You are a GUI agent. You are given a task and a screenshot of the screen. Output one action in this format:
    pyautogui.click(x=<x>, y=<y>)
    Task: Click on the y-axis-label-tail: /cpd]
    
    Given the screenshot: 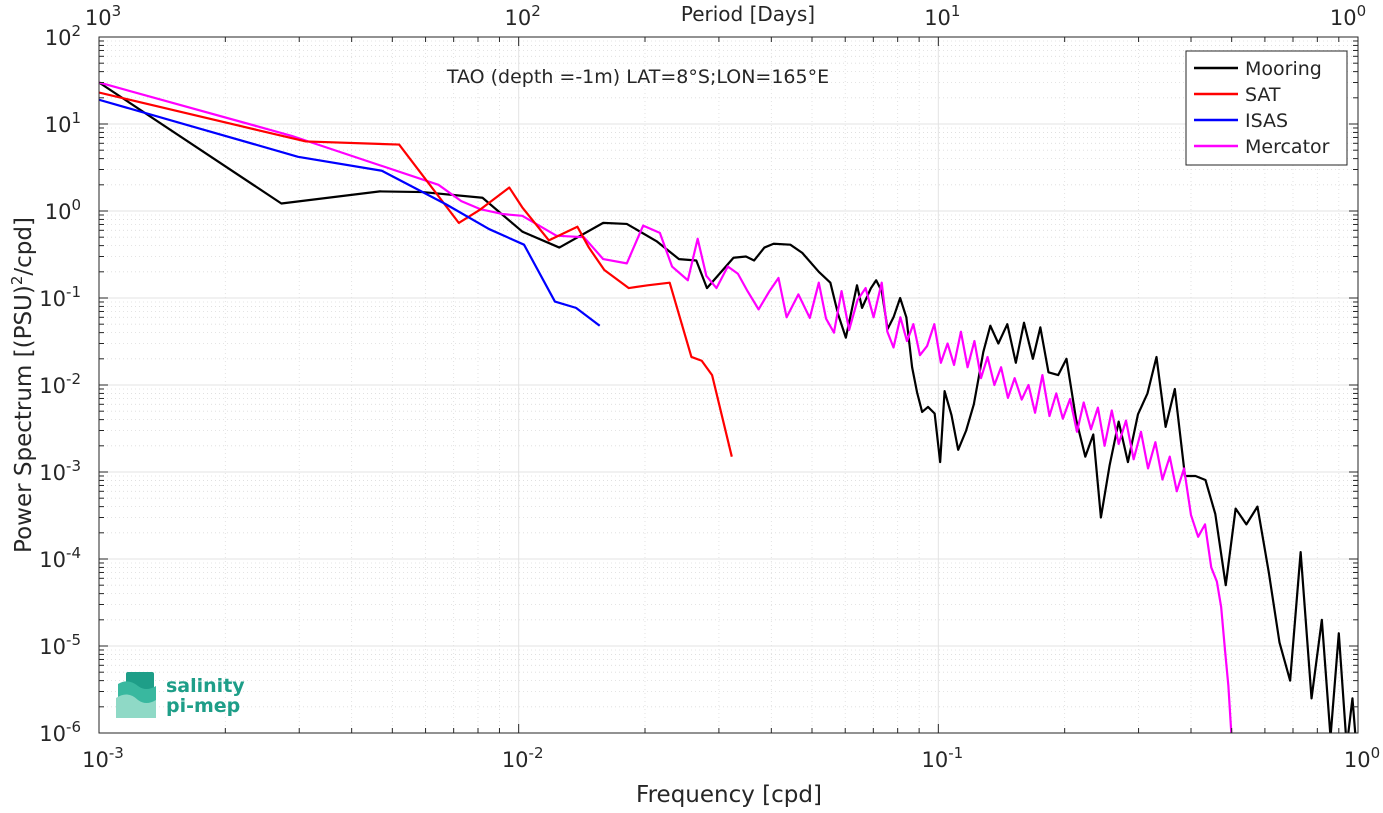 What is the action you would take?
    pyautogui.click(x=24, y=246)
    